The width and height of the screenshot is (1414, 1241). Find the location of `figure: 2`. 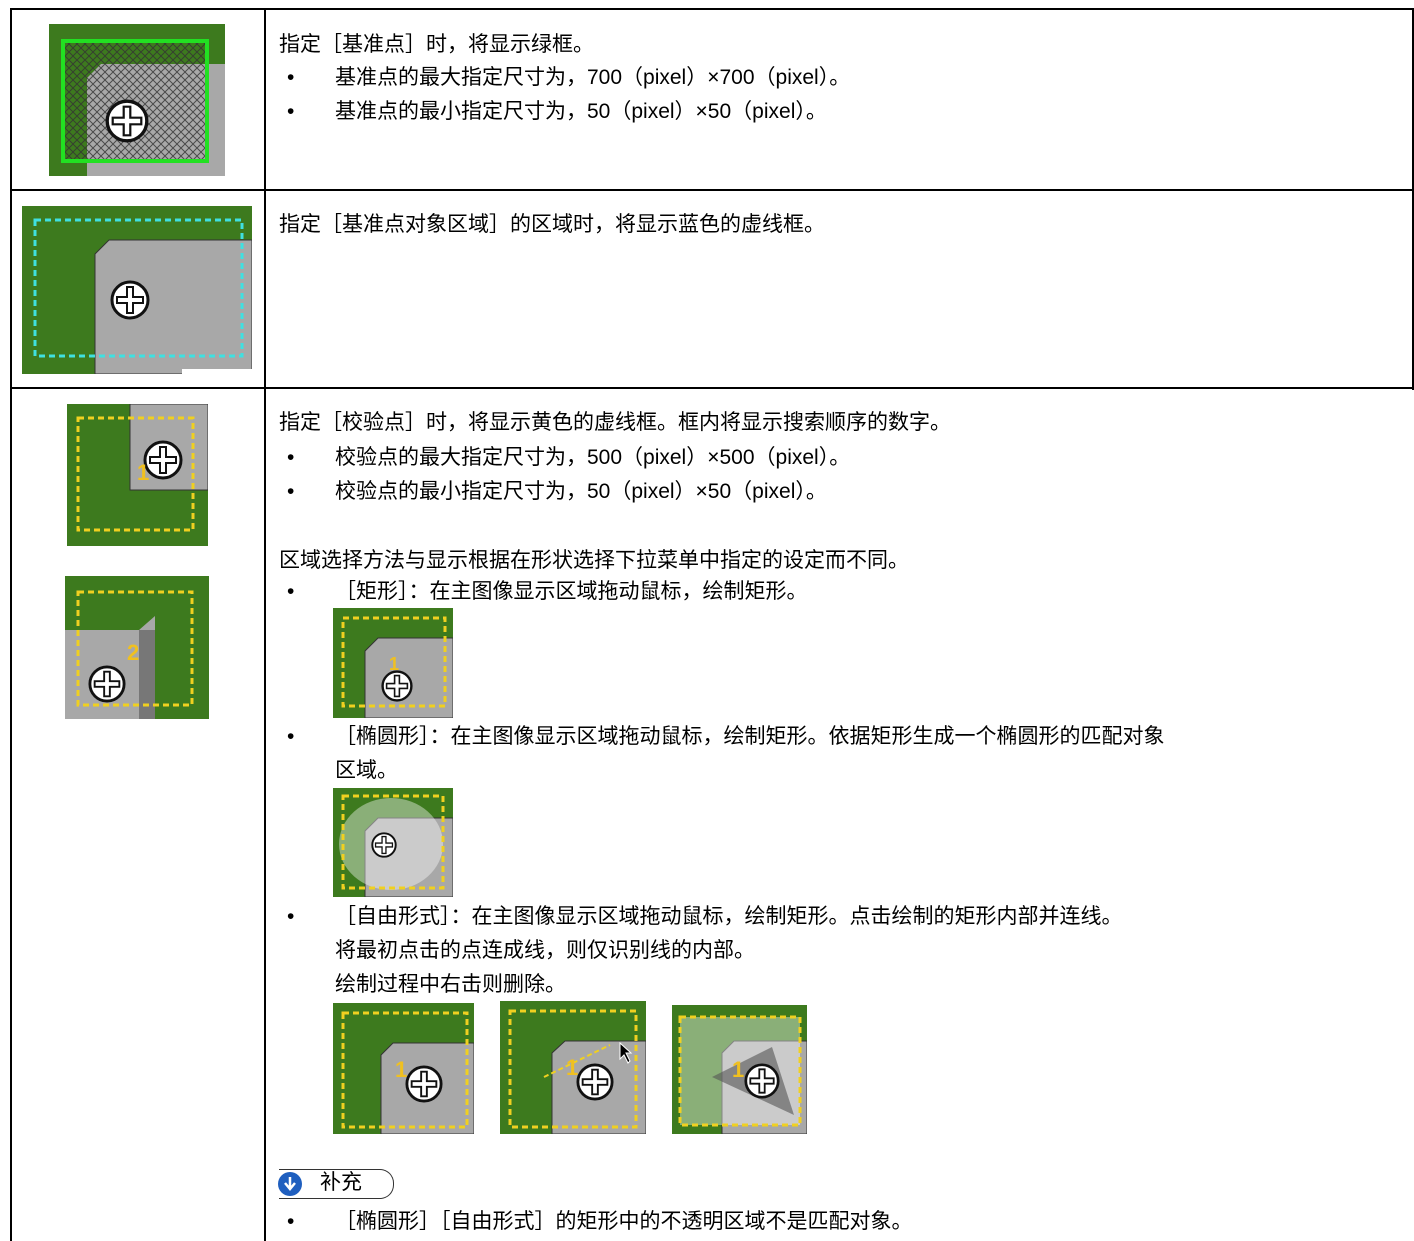

figure: 2 is located at coordinates (137, 647).